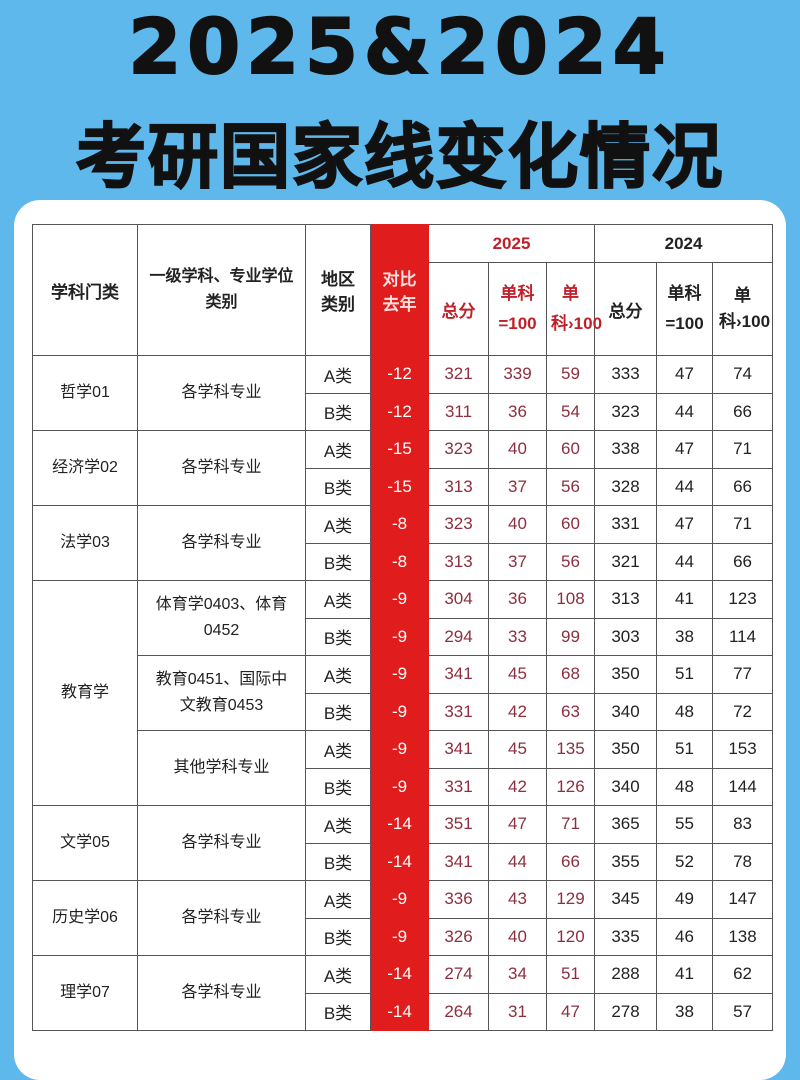 This screenshot has height=1080, width=800. What do you see at coordinates (458, 599) in the screenshot?
I see `total-2025-cell: 304` at bounding box center [458, 599].